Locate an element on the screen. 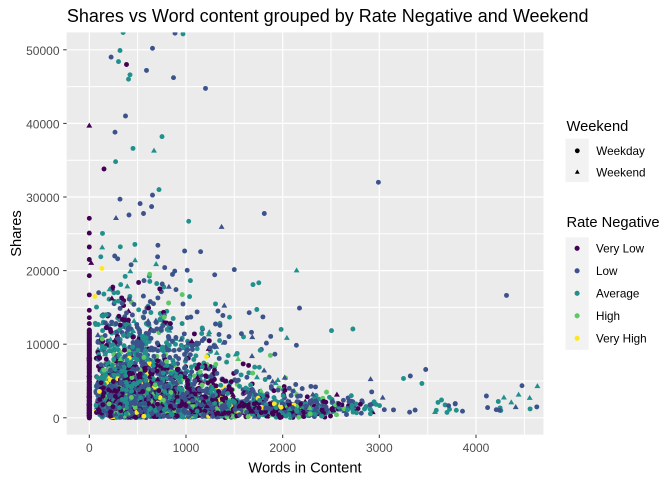 This screenshot has height=480, width=672. svg-text: Low is located at coordinates (607, 271).